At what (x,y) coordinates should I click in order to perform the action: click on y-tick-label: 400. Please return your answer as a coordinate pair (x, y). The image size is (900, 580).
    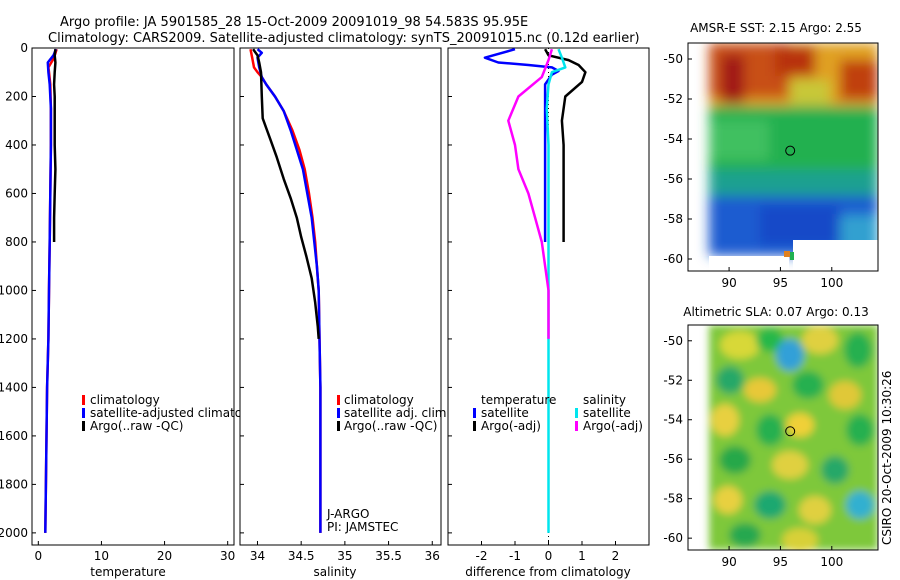
    Looking at the image, I should click on (16, 145).